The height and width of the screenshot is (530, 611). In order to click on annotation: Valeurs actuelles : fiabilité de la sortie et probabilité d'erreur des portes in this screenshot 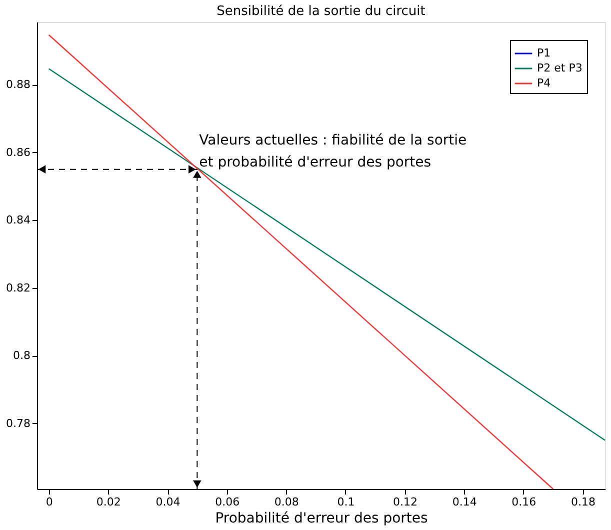, I will do `click(333, 151)`.